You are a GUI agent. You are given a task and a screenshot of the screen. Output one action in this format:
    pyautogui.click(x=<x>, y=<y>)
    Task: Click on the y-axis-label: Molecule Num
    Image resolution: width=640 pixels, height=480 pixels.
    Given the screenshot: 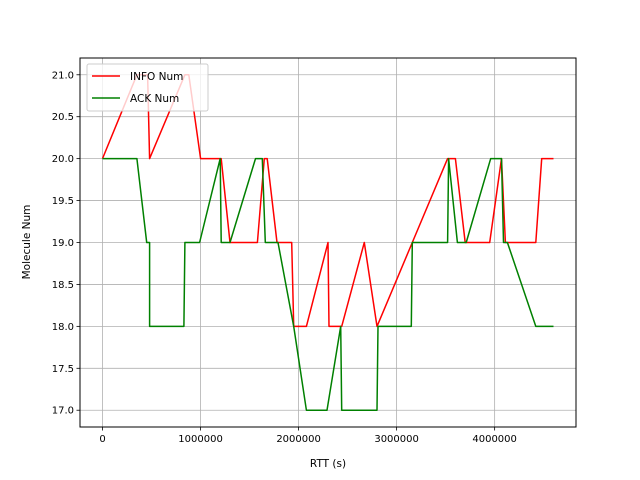 What is the action you would take?
    pyautogui.click(x=27, y=242)
    